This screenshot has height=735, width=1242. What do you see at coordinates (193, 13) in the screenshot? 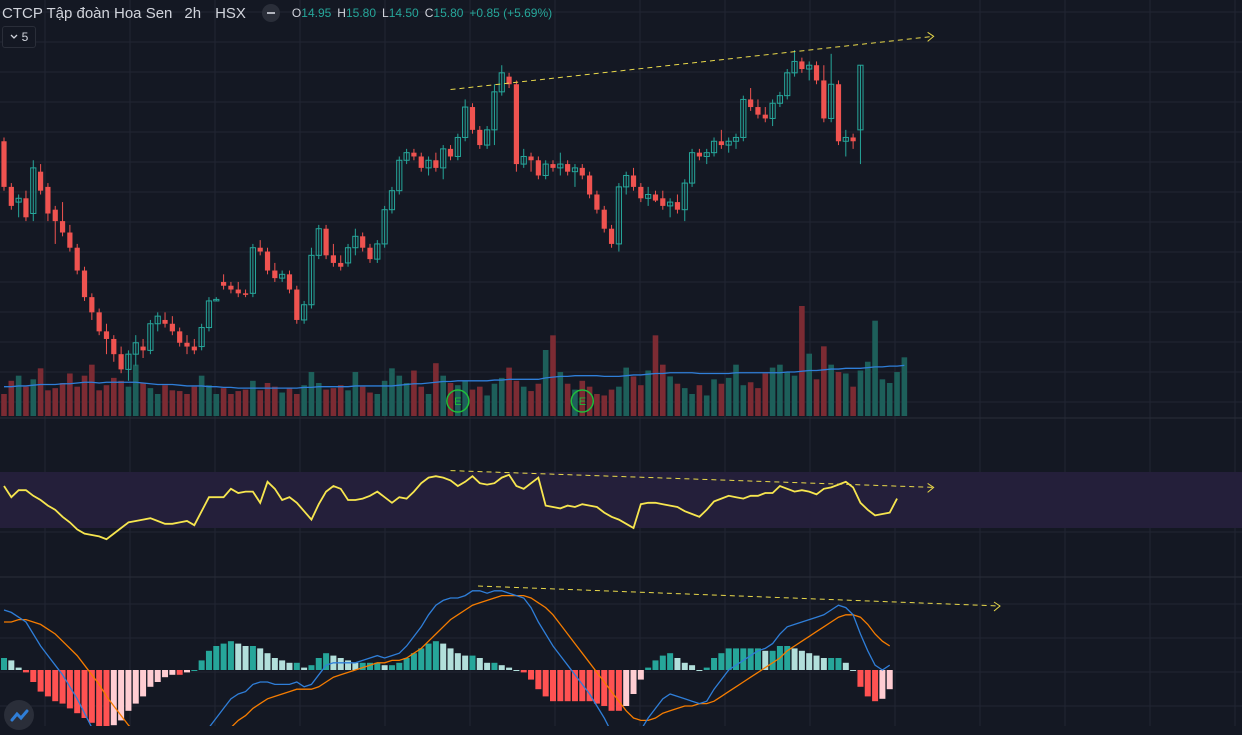
I see `interval-label: 2h` at bounding box center [193, 13].